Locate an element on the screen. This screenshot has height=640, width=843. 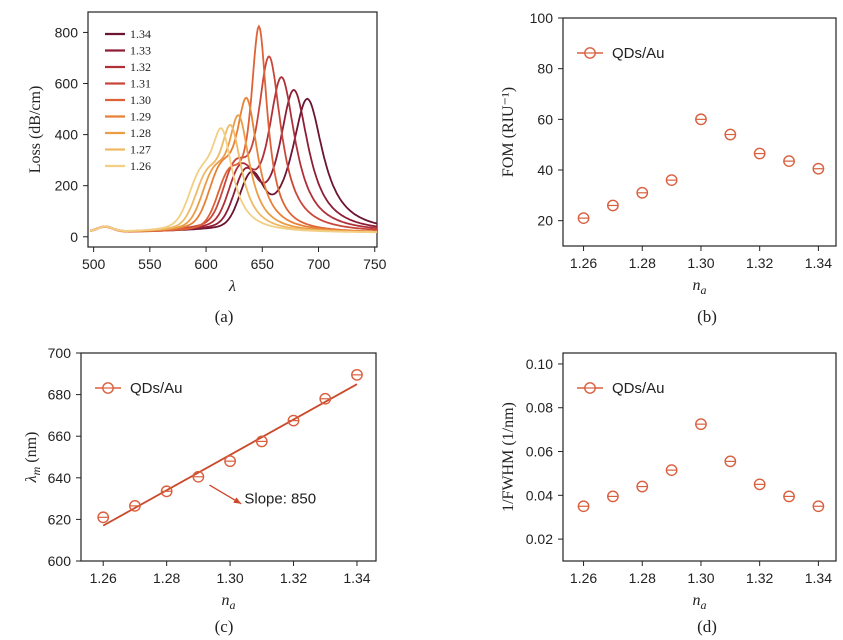
x-tick-label: 600 is located at coordinates (206, 264).